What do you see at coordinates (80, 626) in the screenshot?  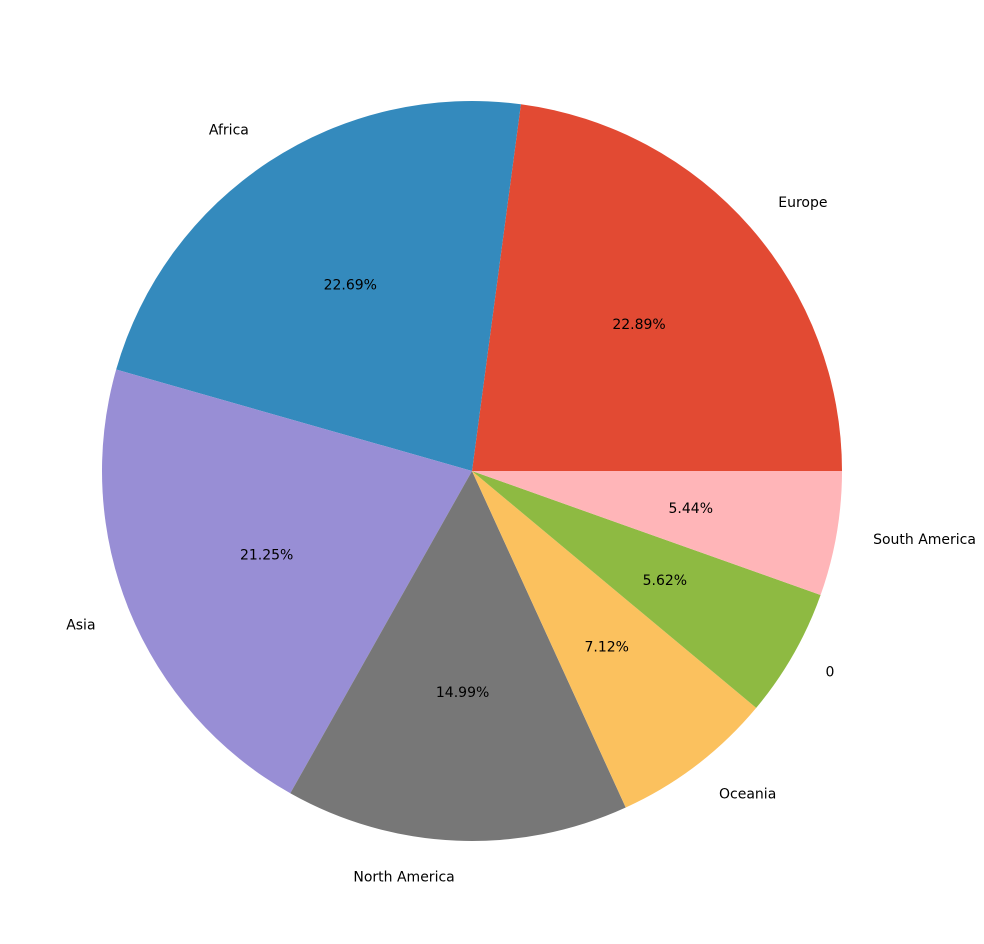 I see `slice-label: Asia` at bounding box center [80, 626].